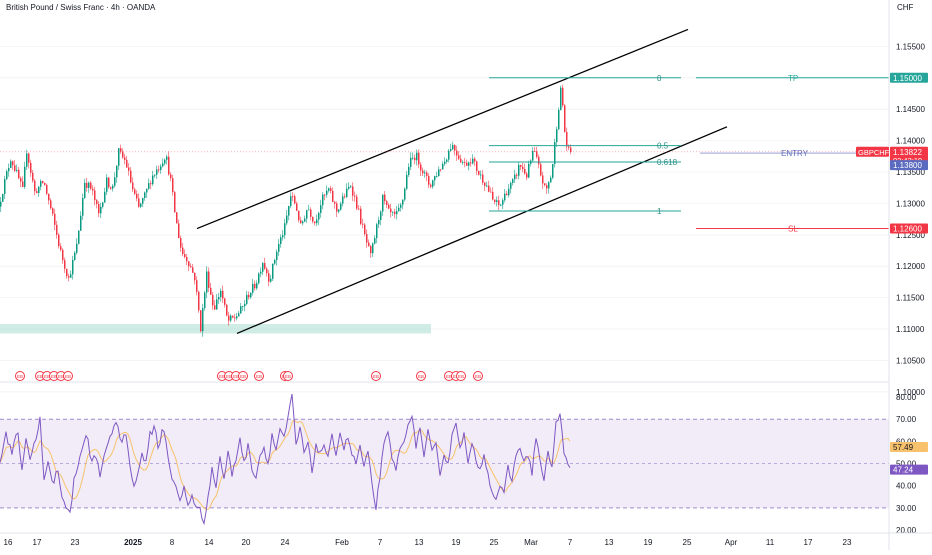  What do you see at coordinates (285, 542) in the screenshot?
I see `time-tick-label: 24` at bounding box center [285, 542].